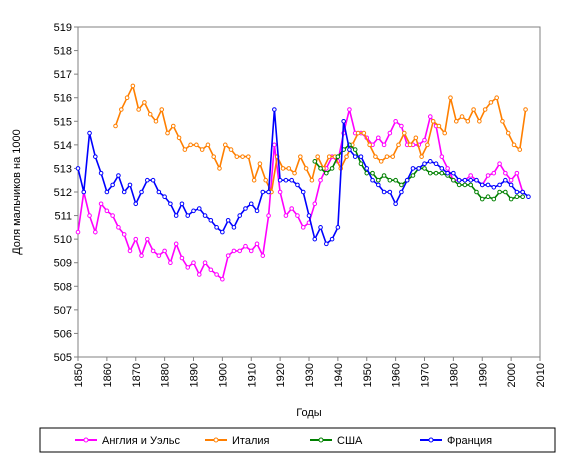 This screenshot has height=463, width=562. What do you see at coordinates (251, 441) in the screenshot?
I see `legend-label: Италия` at bounding box center [251, 441].